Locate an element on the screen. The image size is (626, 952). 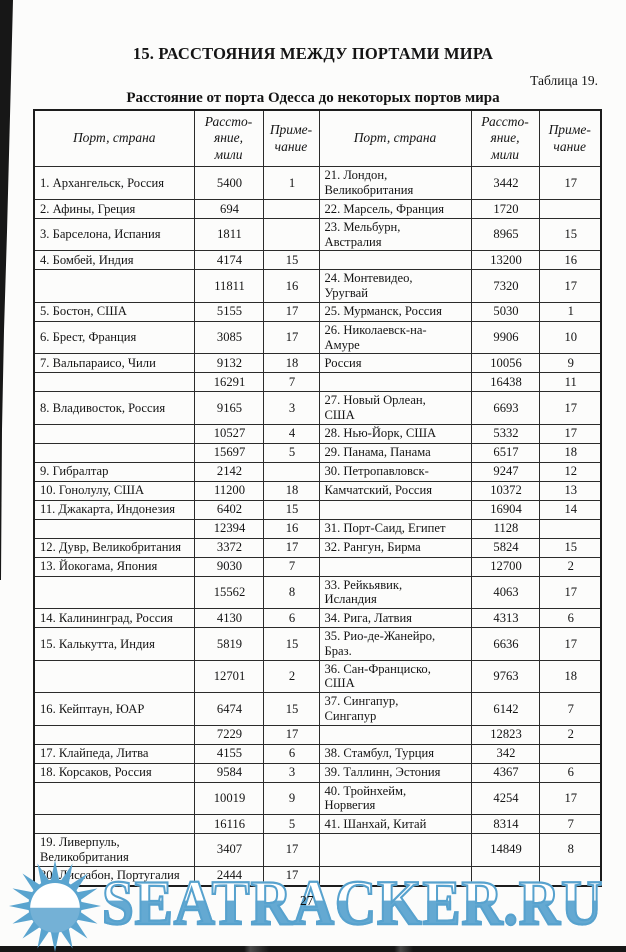
watermark-text: SEATRACKER.RU is located at coordinates (352, 902).